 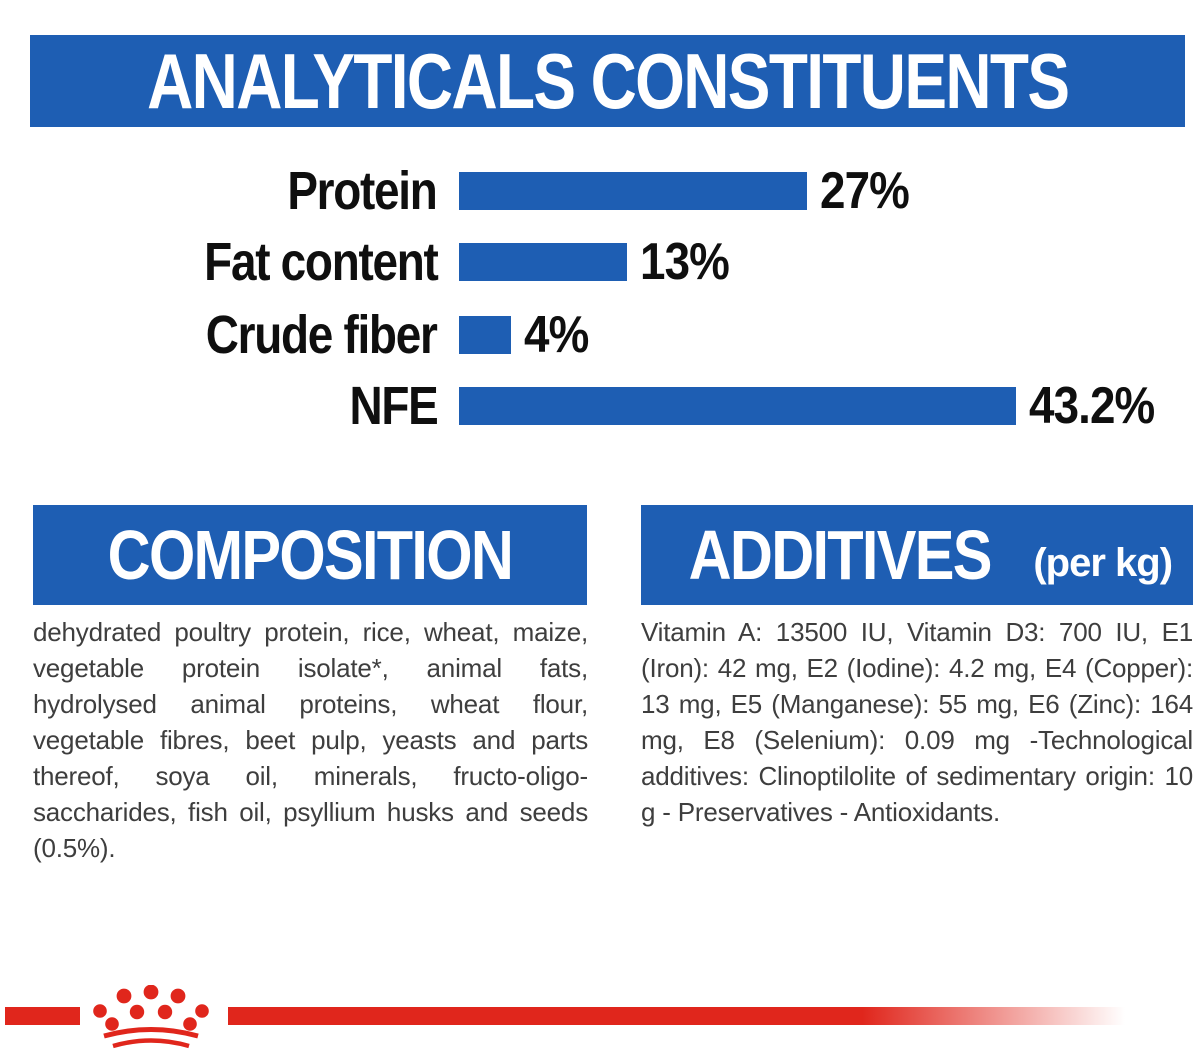 What do you see at coordinates (322, 335) in the screenshot?
I see `chart-label: Crude fiber` at bounding box center [322, 335].